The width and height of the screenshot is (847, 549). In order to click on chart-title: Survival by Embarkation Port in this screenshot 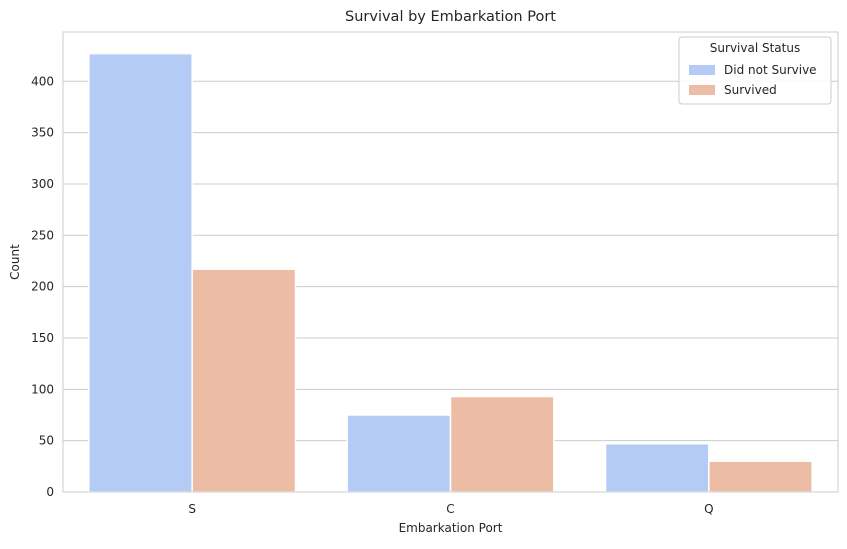, I will do `click(450, 17)`.